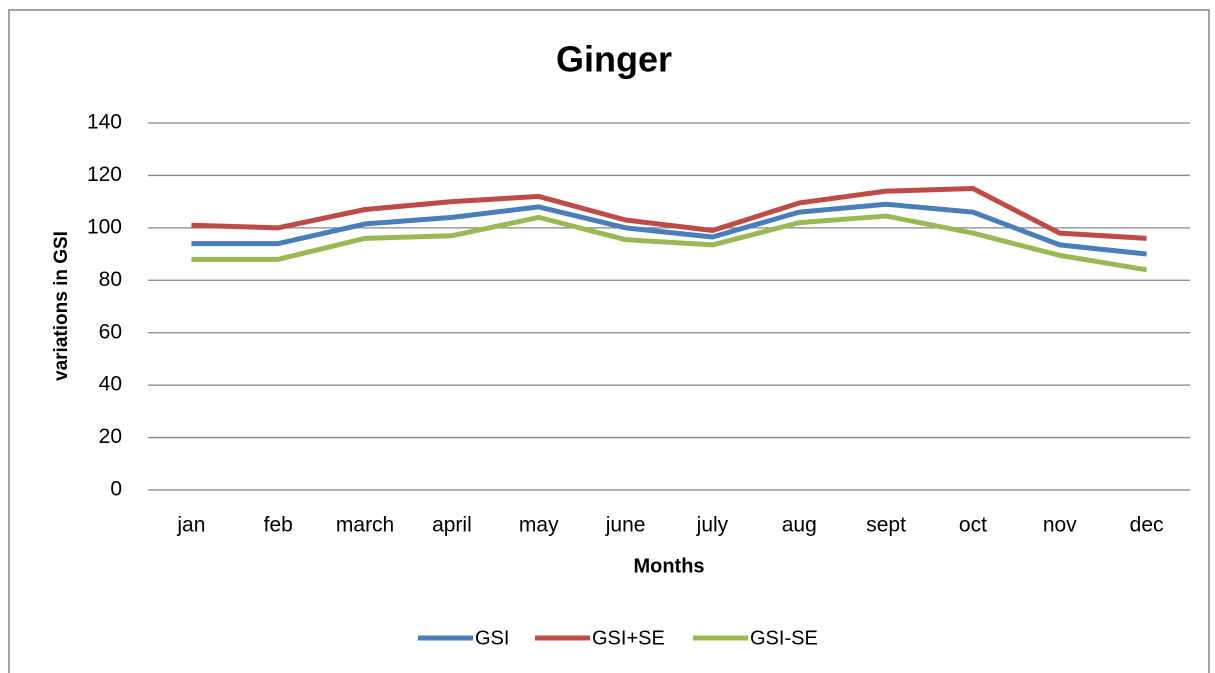  I want to click on y-tick-label: 40, so click(110, 384).